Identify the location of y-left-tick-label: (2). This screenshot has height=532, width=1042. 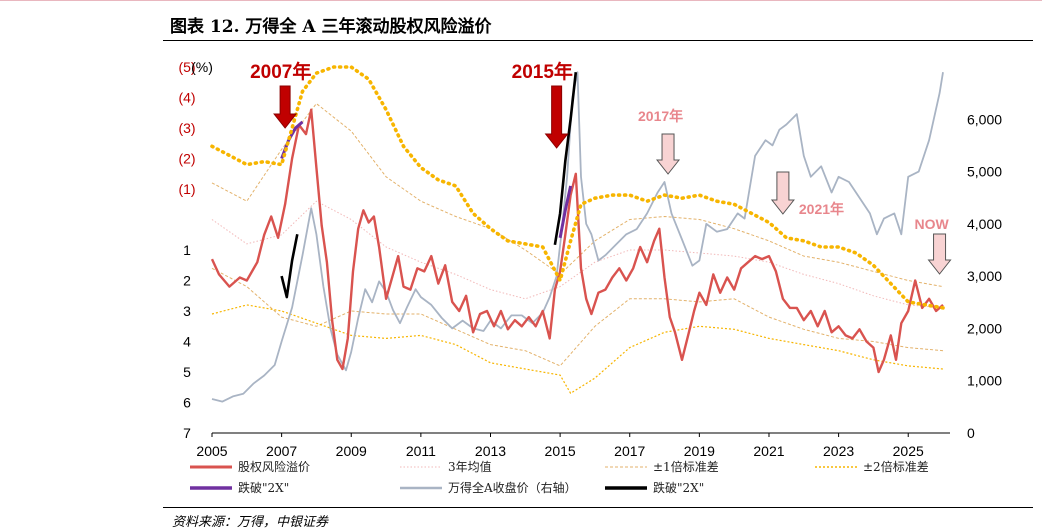
(186, 159).